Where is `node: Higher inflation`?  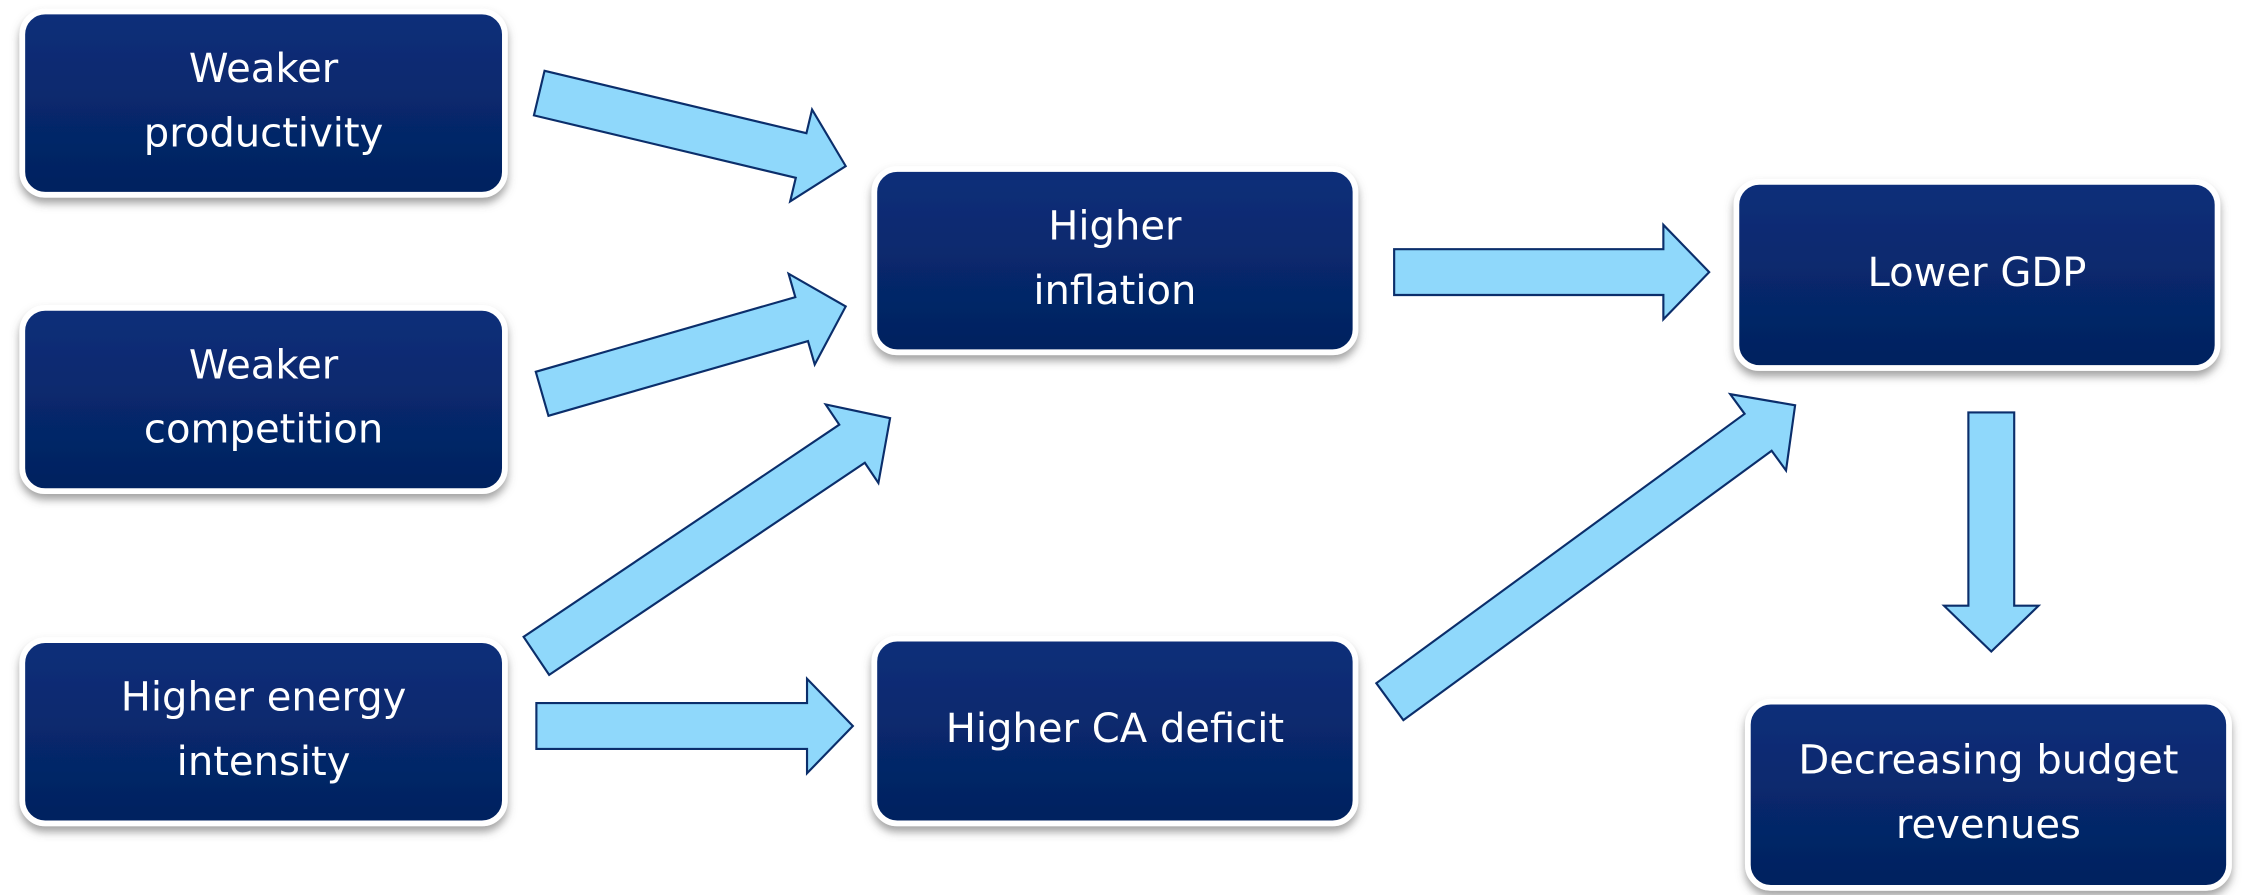
node: Higher inflation is located at coordinates (1115, 261).